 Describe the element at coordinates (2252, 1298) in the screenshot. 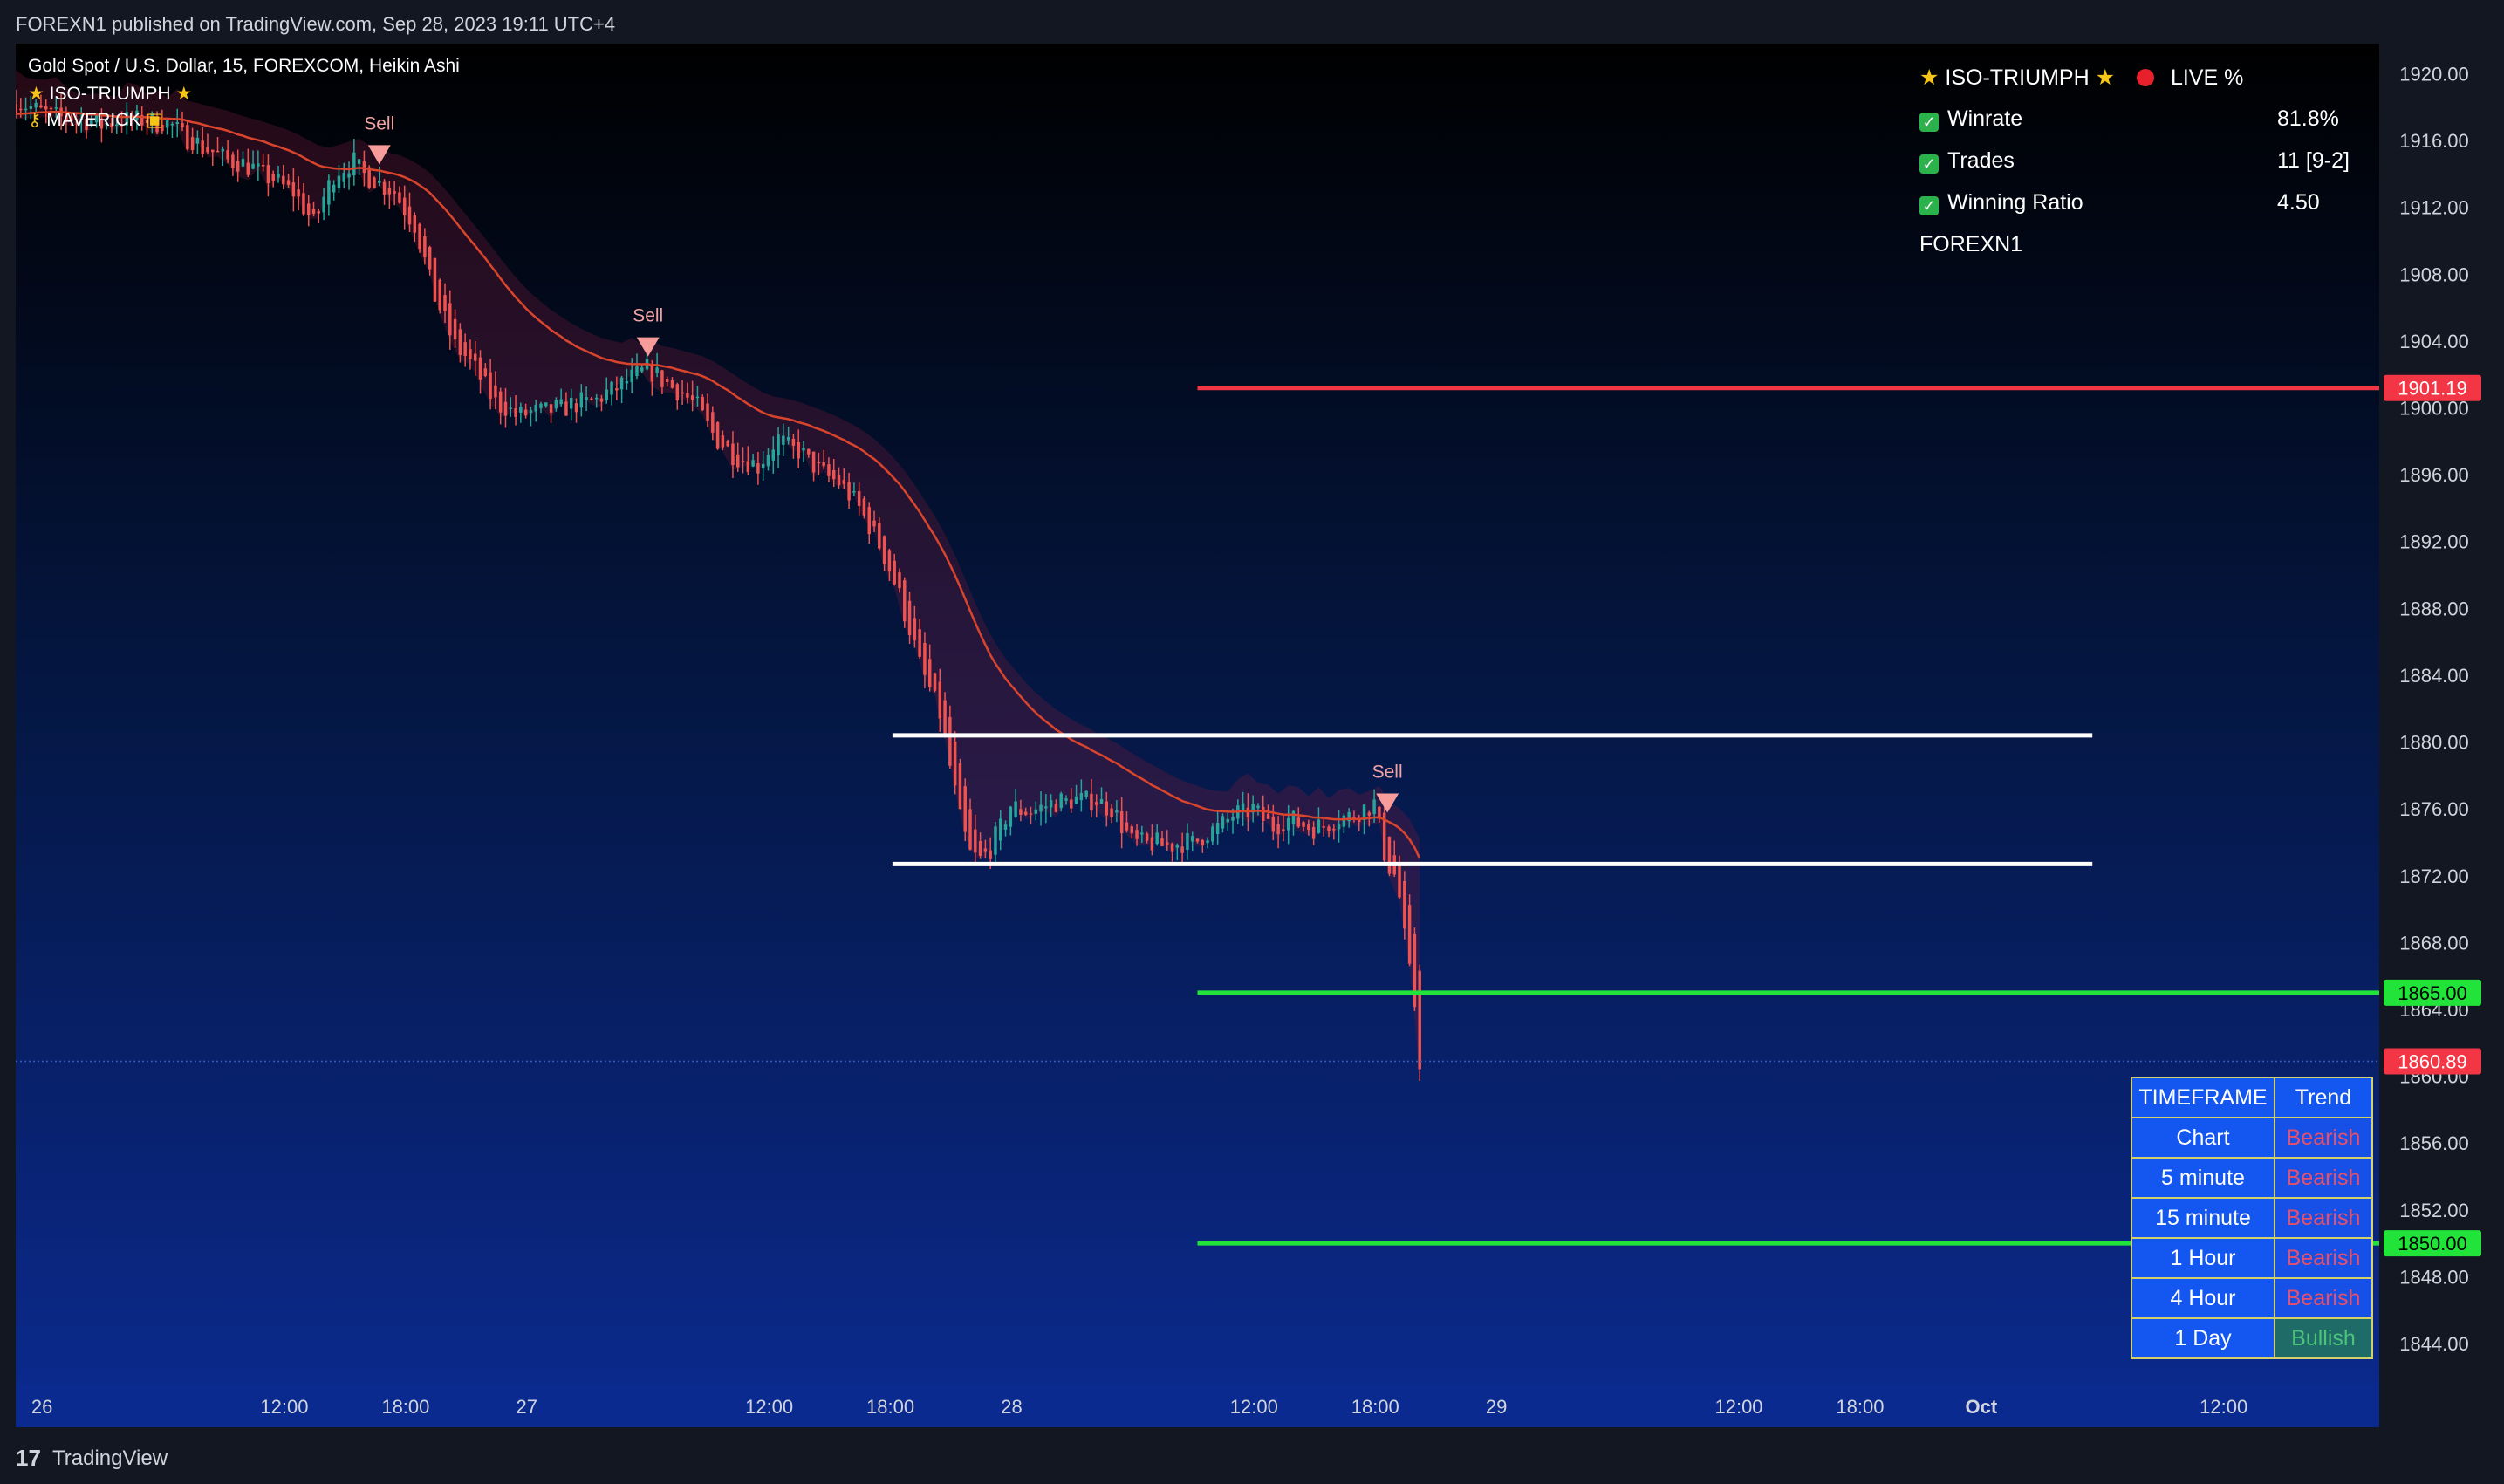

I see `table-row: 4 Hour Bearish` at that location.